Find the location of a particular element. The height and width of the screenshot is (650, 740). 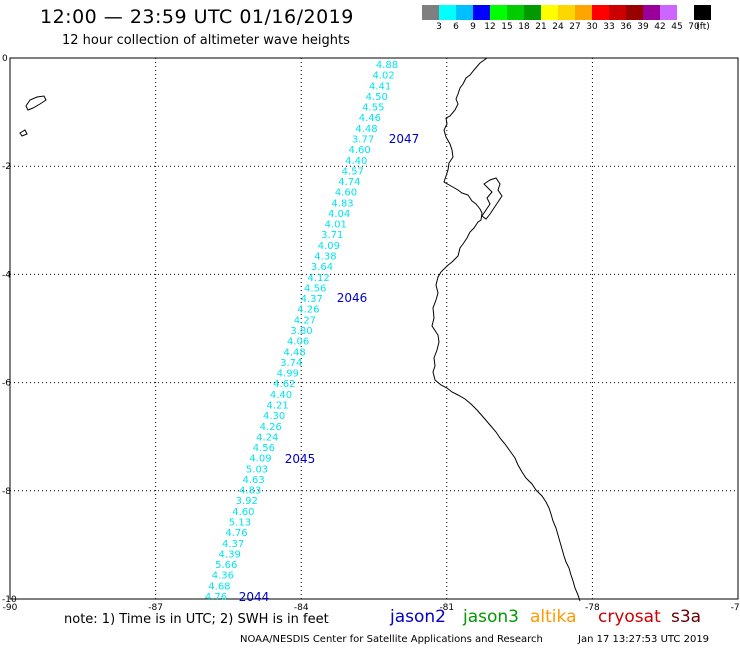

color-scale-label: 3 is located at coordinates (439, 27).